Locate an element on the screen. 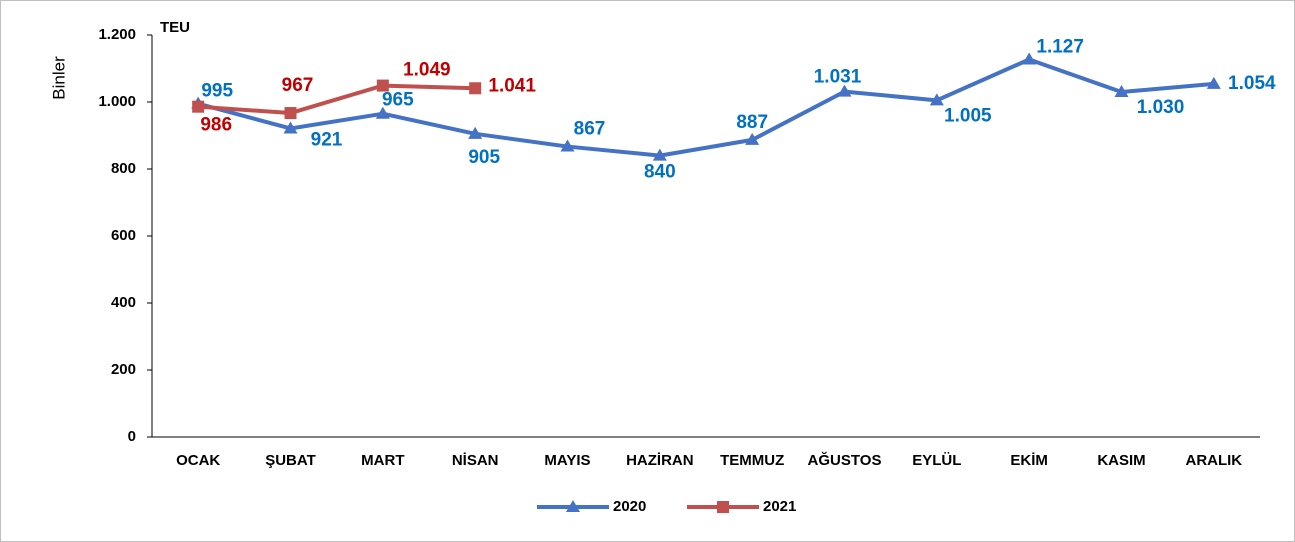 The height and width of the screenshot is (542, 1295). x-tick-label: AĞUSTOS is located at coordinates (845, 460).